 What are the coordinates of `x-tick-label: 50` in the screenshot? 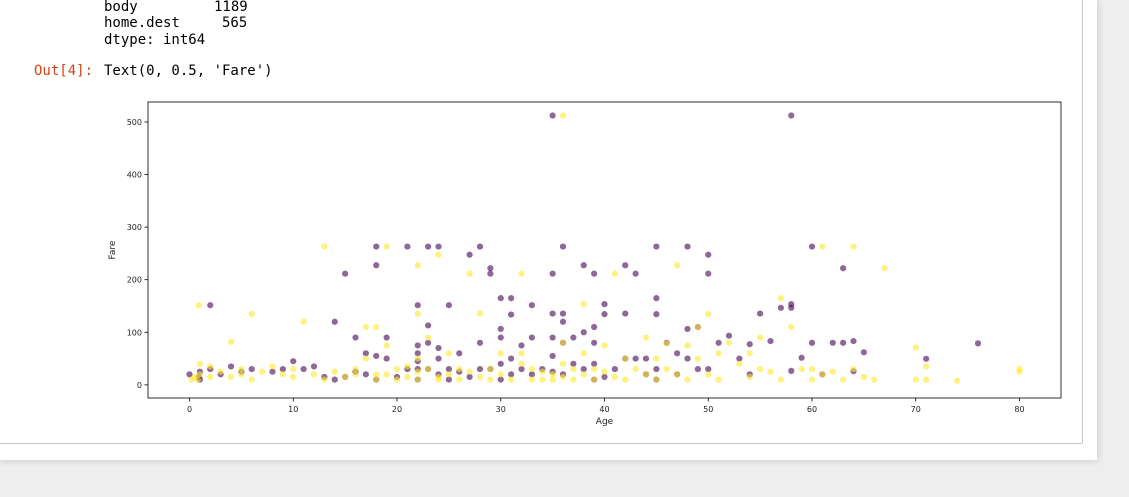 It's located at (708, 409).